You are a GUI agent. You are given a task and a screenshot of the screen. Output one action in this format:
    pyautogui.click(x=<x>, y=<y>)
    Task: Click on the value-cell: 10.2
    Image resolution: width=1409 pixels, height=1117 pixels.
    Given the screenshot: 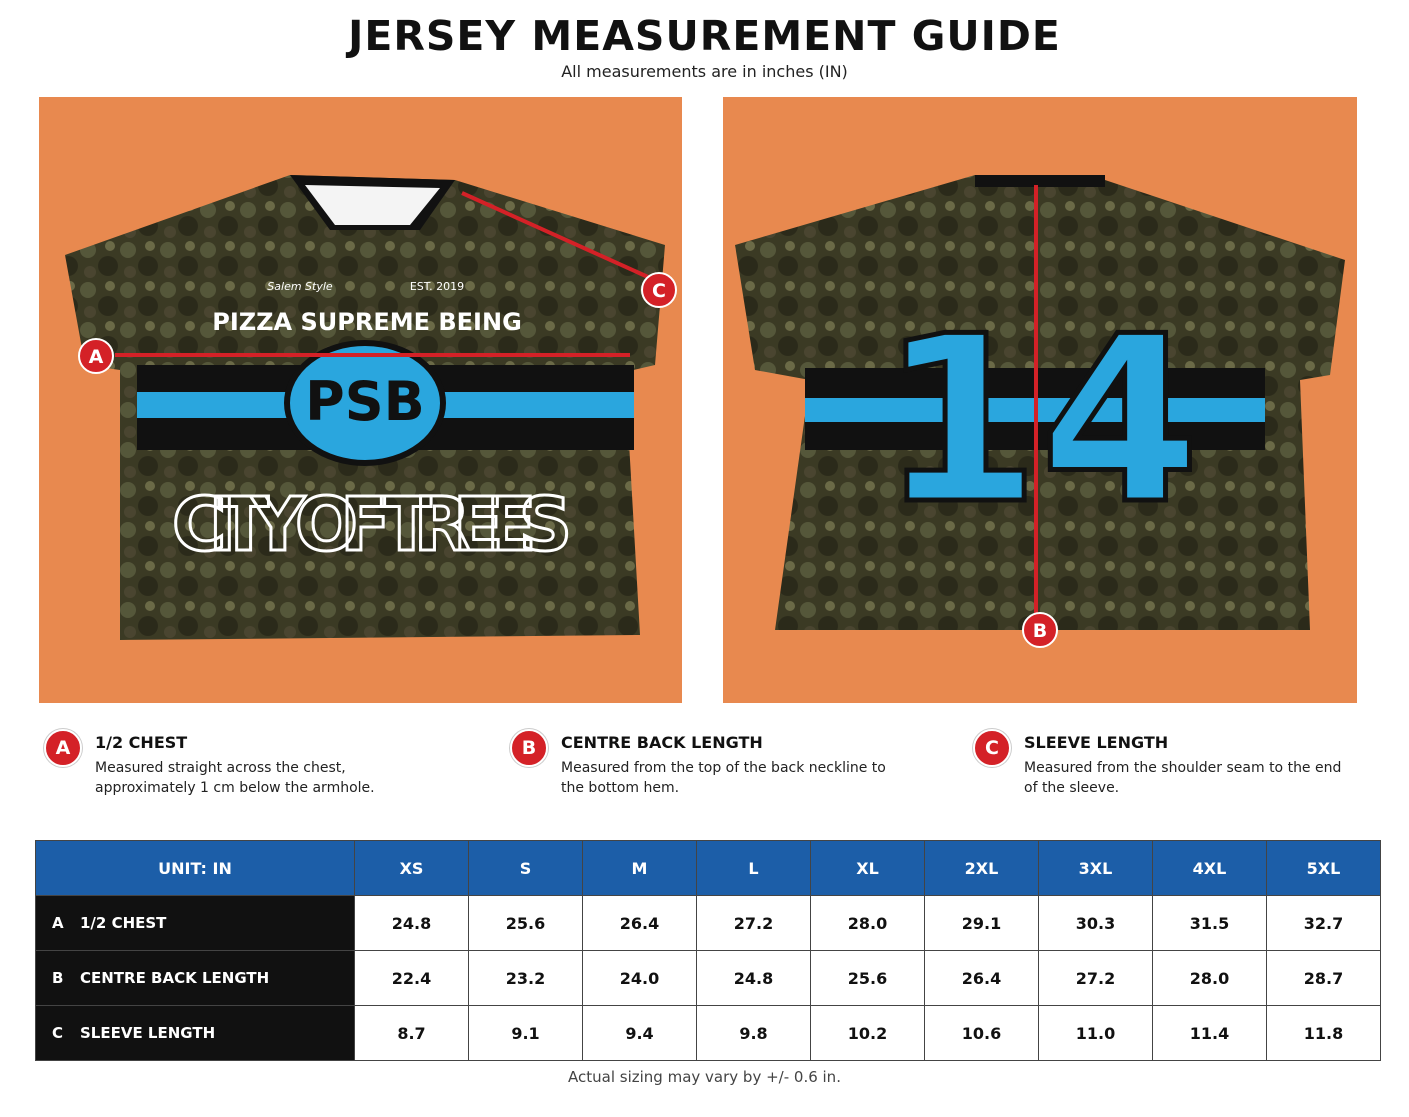 What is the action you would take?
    pyautogui.click(x=867, y=1033)
    